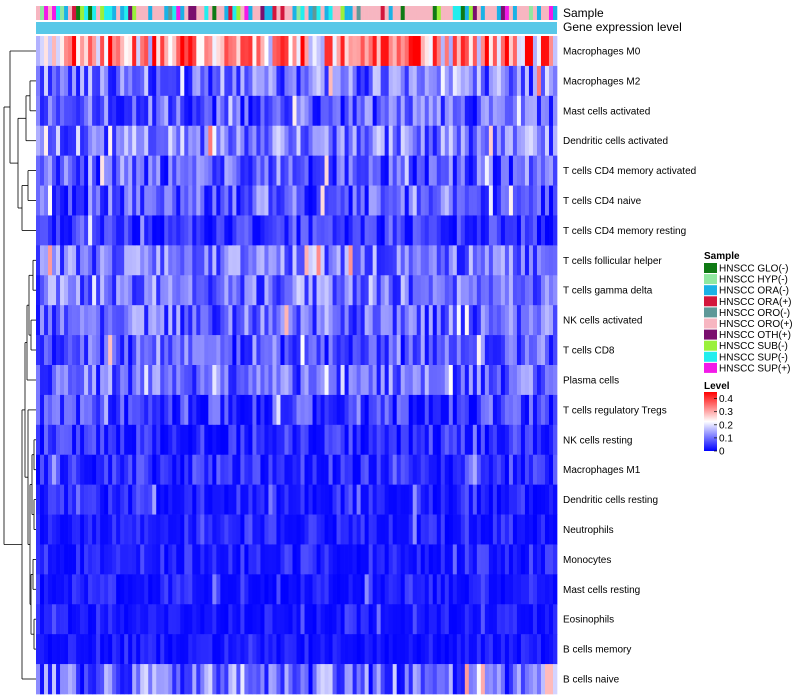  What do you see at coordinates (710, 356) in the screenshot?
I see `sample-legend-swatch` at bounding box center [710, 356].